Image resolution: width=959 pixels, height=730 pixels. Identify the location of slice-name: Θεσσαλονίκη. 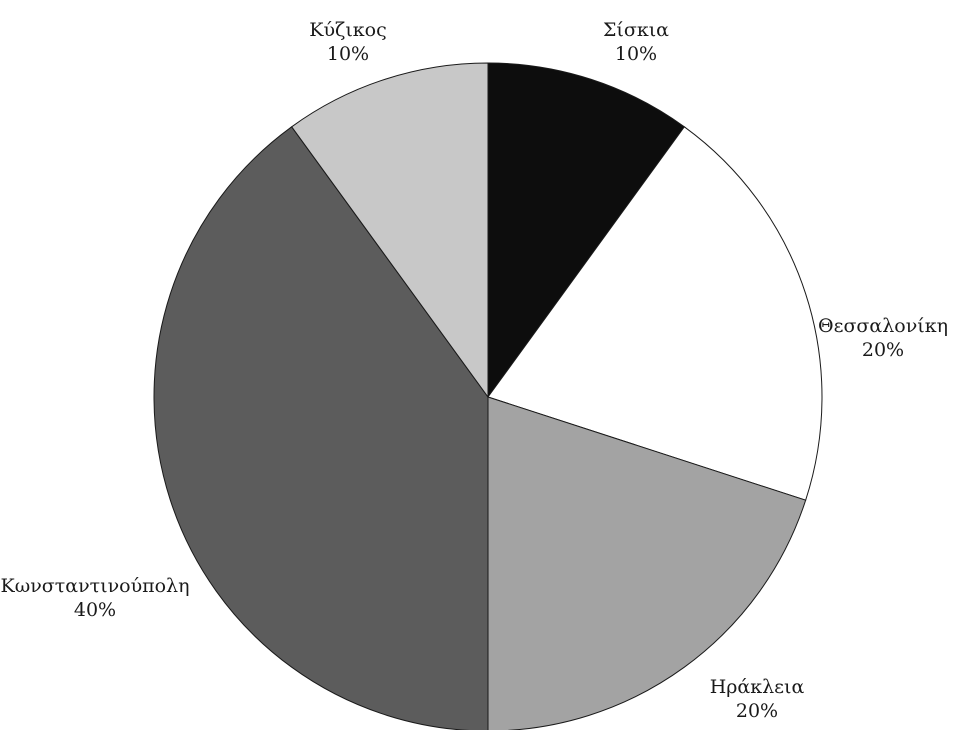
(883, 326).